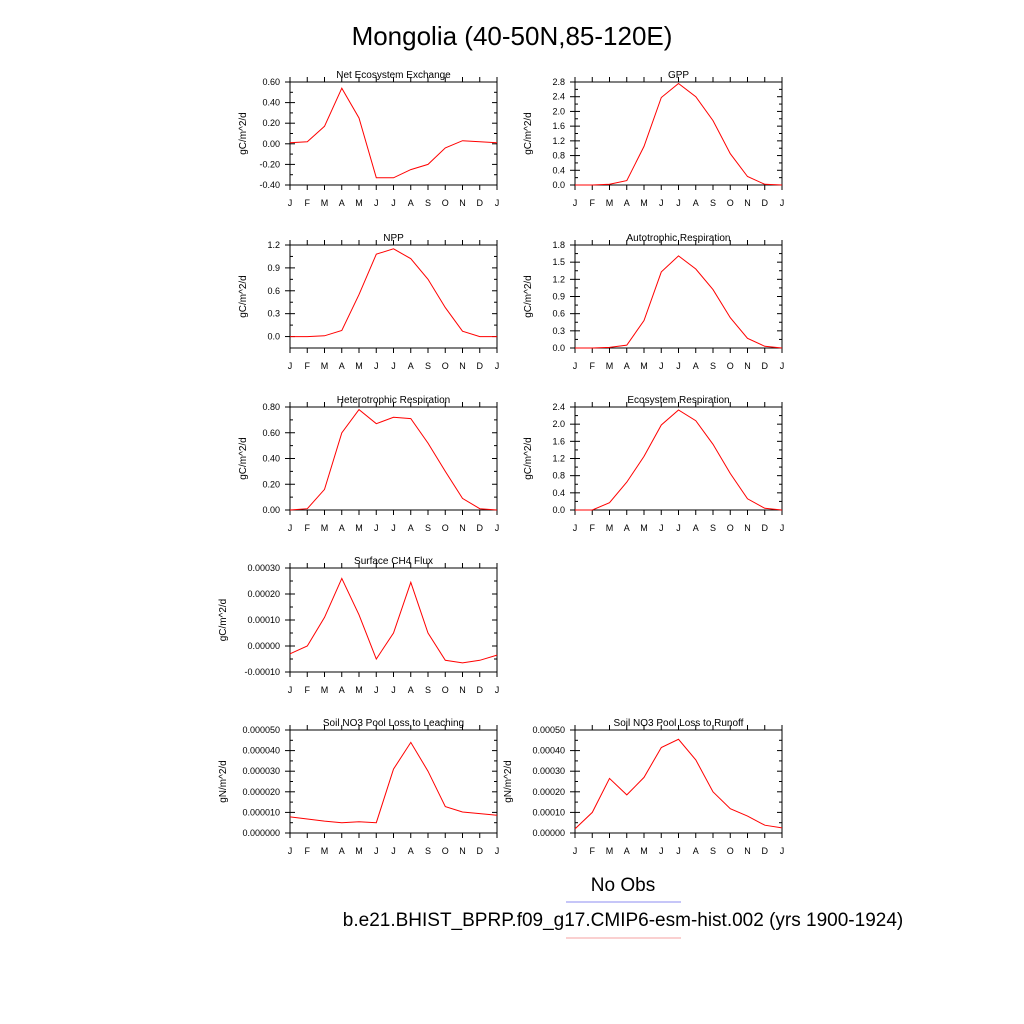 This screenshot has width=1024, height=1024. Describe the element at coordinates (558, 510) in the screenshot. I see `y-tick-label: 0.0` at that location.